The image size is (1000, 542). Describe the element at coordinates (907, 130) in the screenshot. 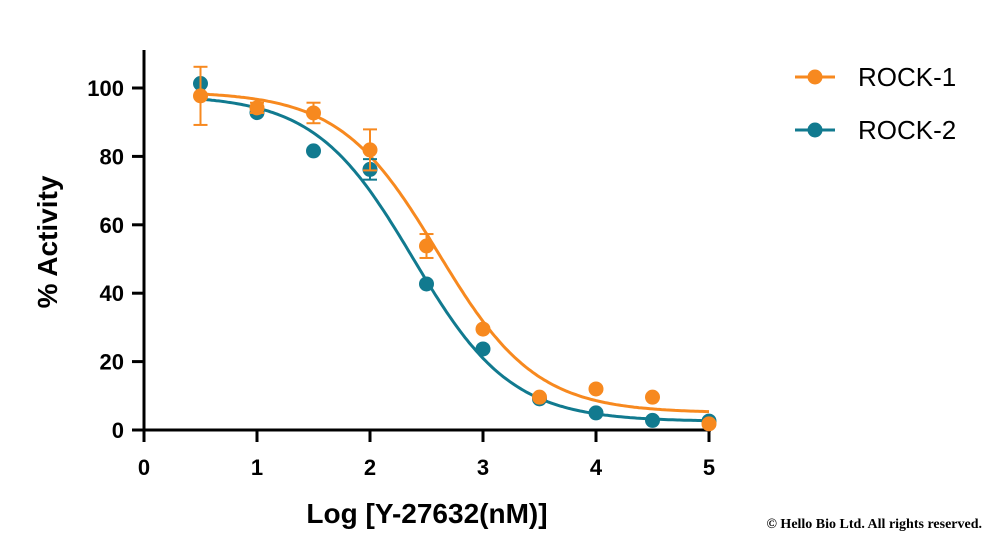

I see `legend-label: ROCK-2` at that location.